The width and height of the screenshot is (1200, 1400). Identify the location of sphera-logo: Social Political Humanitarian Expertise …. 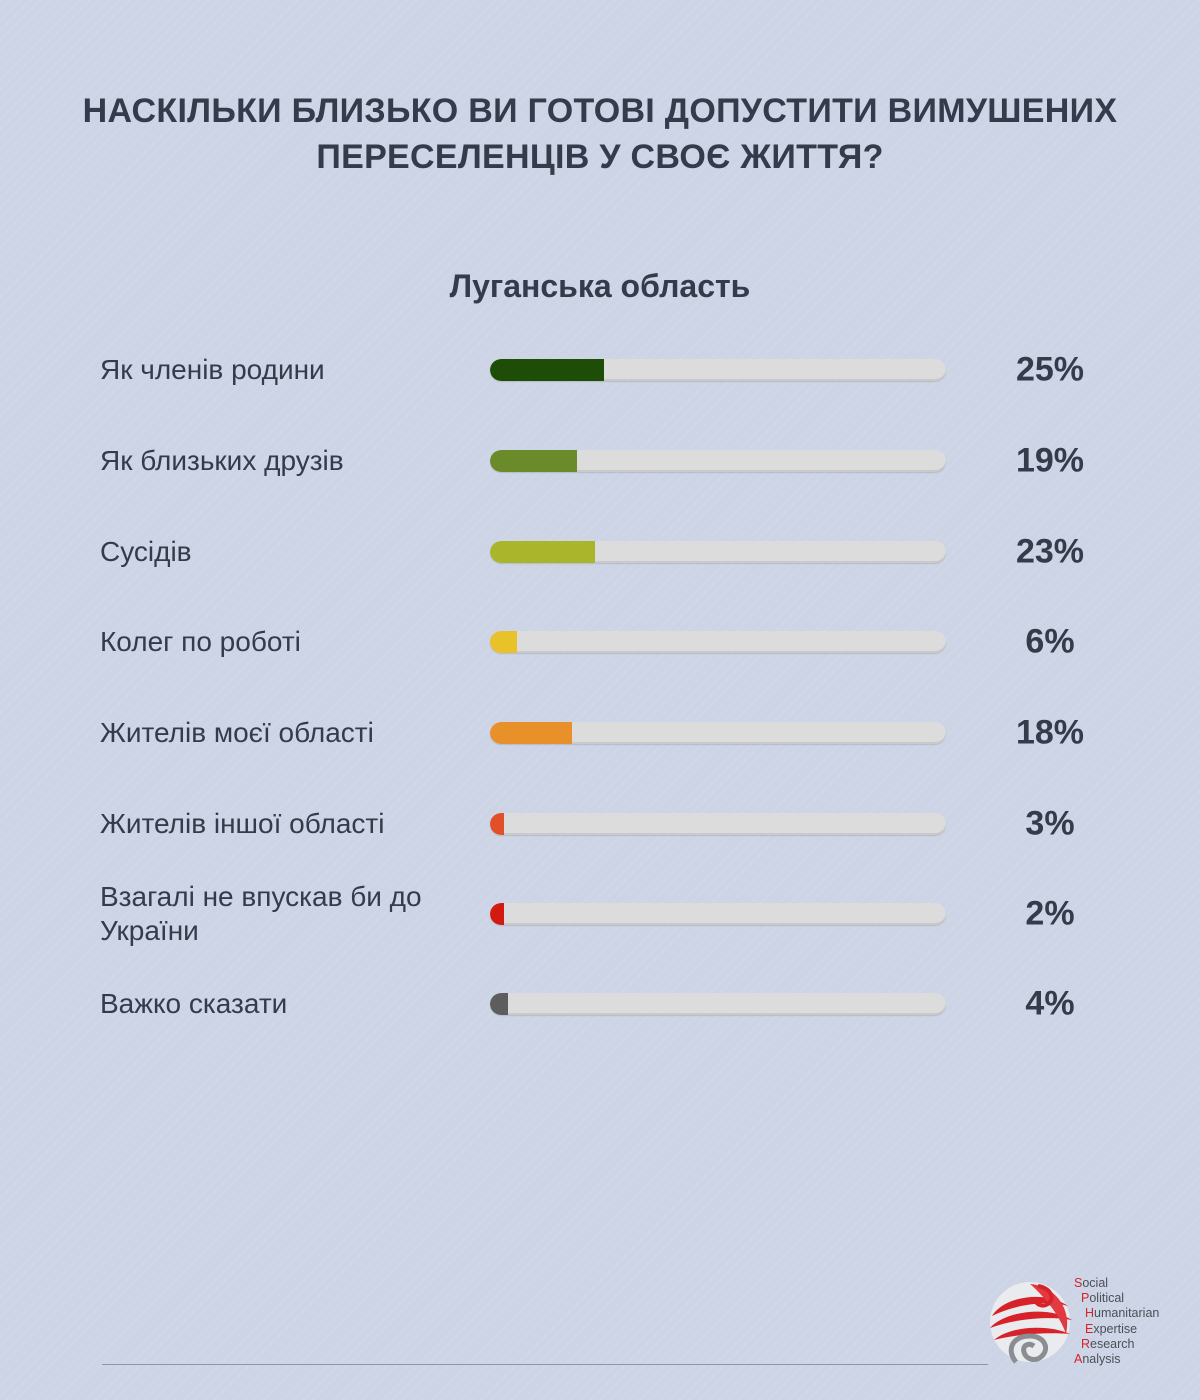
(1086, 1322).